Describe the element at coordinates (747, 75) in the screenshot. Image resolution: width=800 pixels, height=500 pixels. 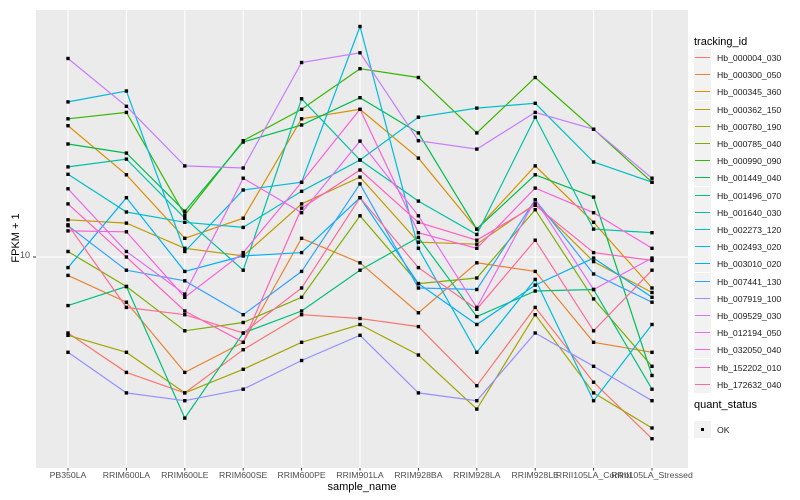
I see `legend-item-Hb_000300_050: Hb_000300_050` at that location.